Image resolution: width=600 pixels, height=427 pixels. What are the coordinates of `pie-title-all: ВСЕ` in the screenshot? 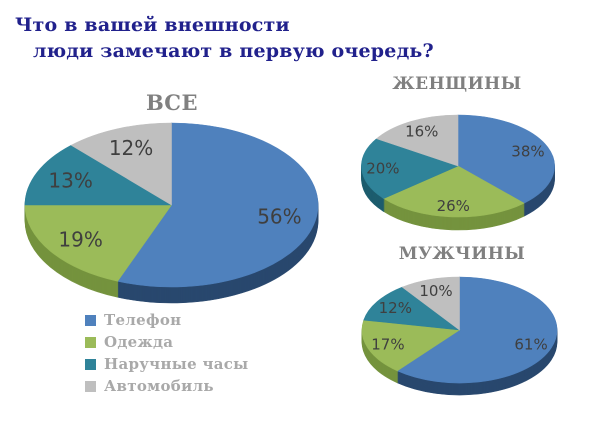 It's located at (172, 102).